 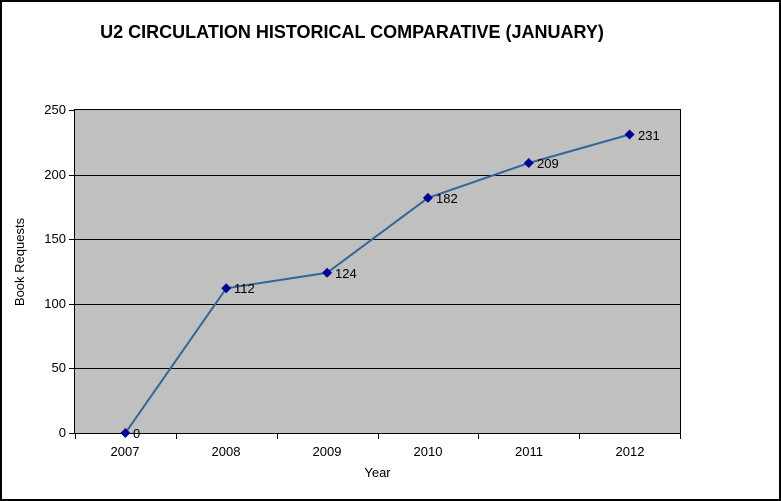 I want to click on x-axis-tick-label: 2012, so click(x=630, y=451).